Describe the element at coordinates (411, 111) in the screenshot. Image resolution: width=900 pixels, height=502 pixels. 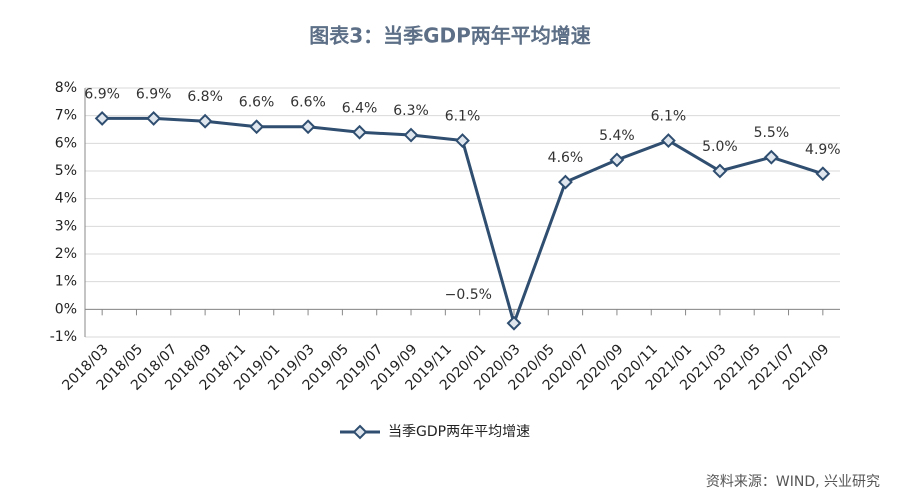
I see `value-label: 6.3%` at that location.